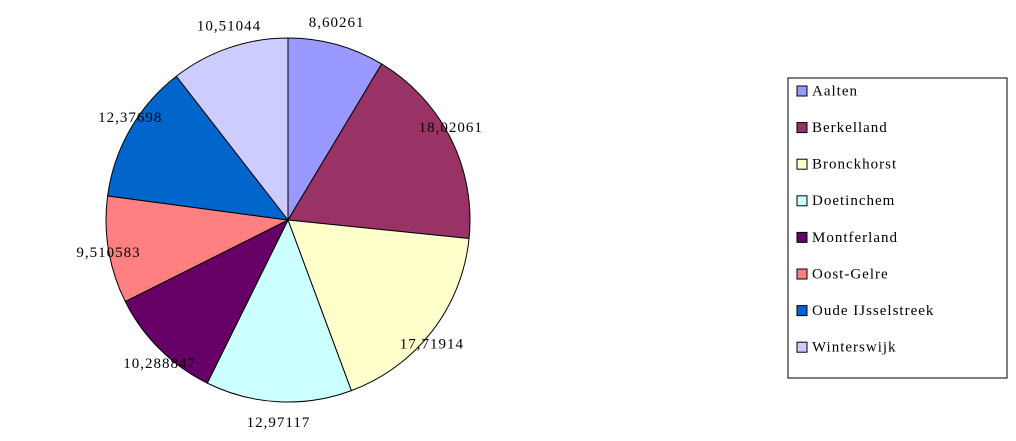 Image resolution: width=1016 pixels, height=441 pixels. Describe the element at coordinates (130, 118) in the screenshot. I see `data-label: 12,37698` at that location.